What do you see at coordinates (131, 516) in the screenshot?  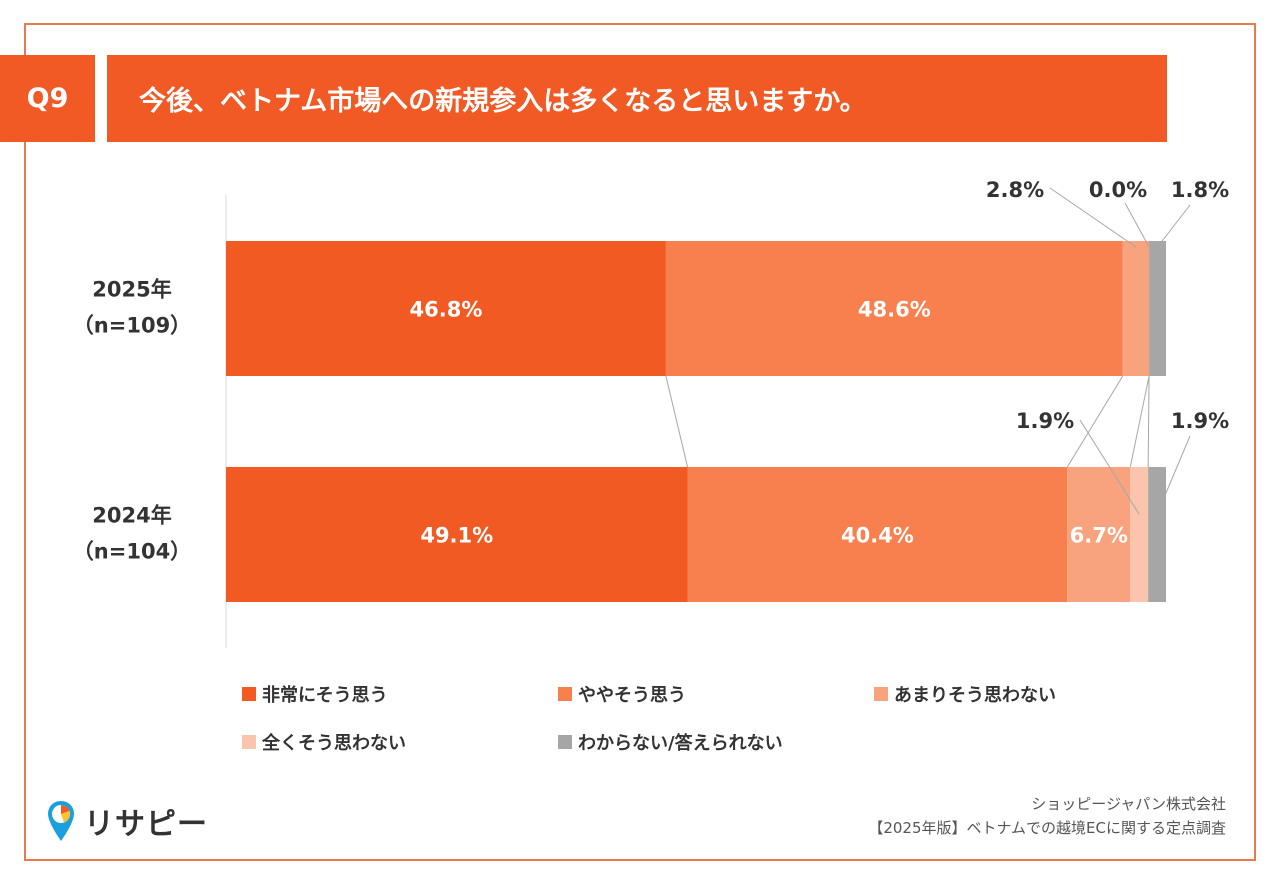 I see `row-label-year: 2024年` at bounding box center [131, 516].